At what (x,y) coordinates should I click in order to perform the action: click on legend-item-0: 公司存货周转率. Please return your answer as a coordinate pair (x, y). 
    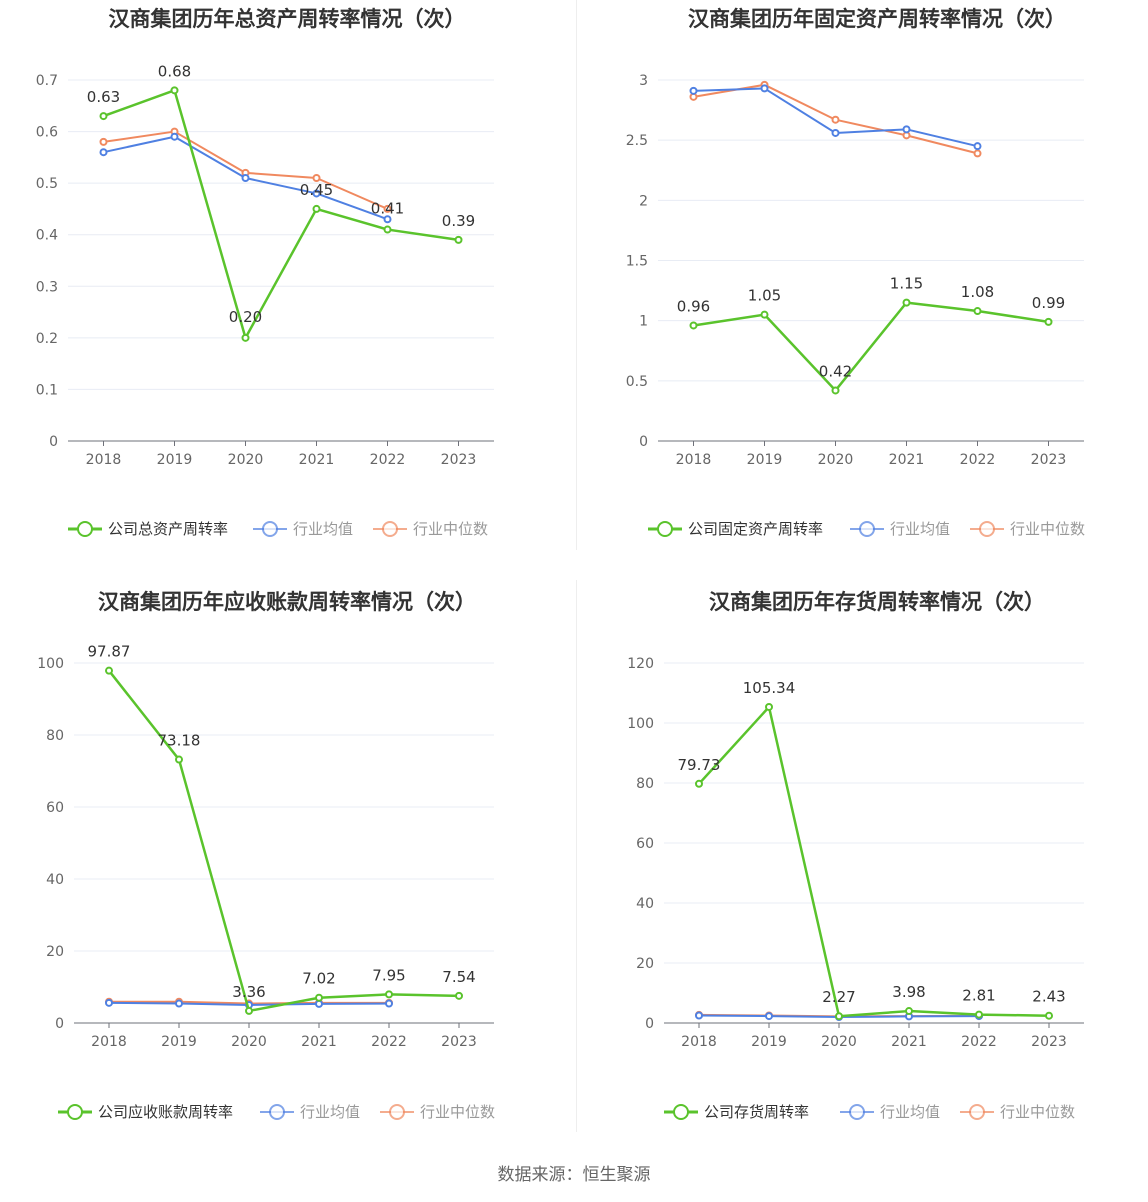
    Looking at the image, I should click on (736, 1112).